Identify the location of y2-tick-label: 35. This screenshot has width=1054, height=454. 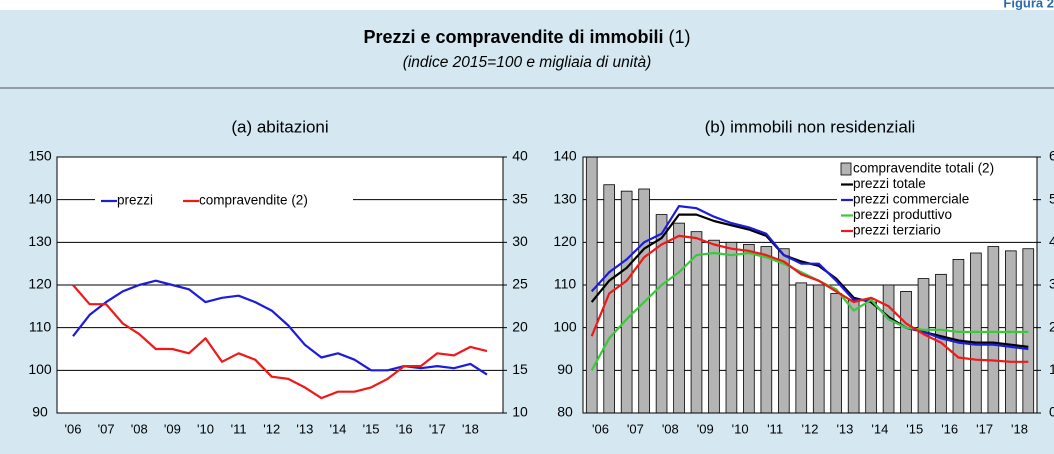
(520, 198).